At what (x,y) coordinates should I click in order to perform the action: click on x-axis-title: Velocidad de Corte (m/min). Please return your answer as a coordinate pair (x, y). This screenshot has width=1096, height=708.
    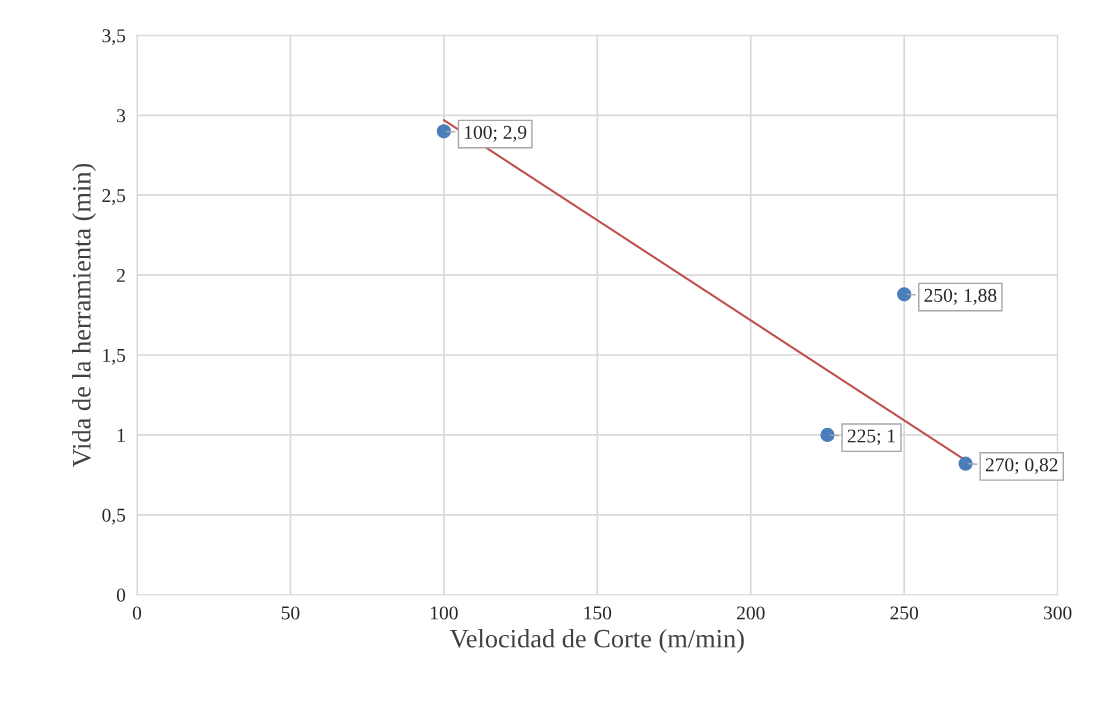
    Looking at the image, I should click on (596, 641).